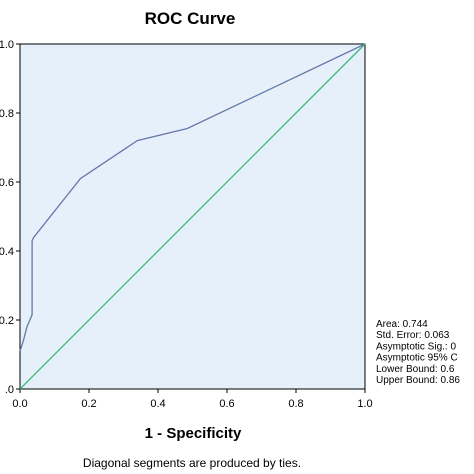 The height and width of the screenshot is (474, 474). What do you see at coordinates (9, 390) in the screenshot?
I see `y-tick-label: .0` at bounding box center [9, 390].